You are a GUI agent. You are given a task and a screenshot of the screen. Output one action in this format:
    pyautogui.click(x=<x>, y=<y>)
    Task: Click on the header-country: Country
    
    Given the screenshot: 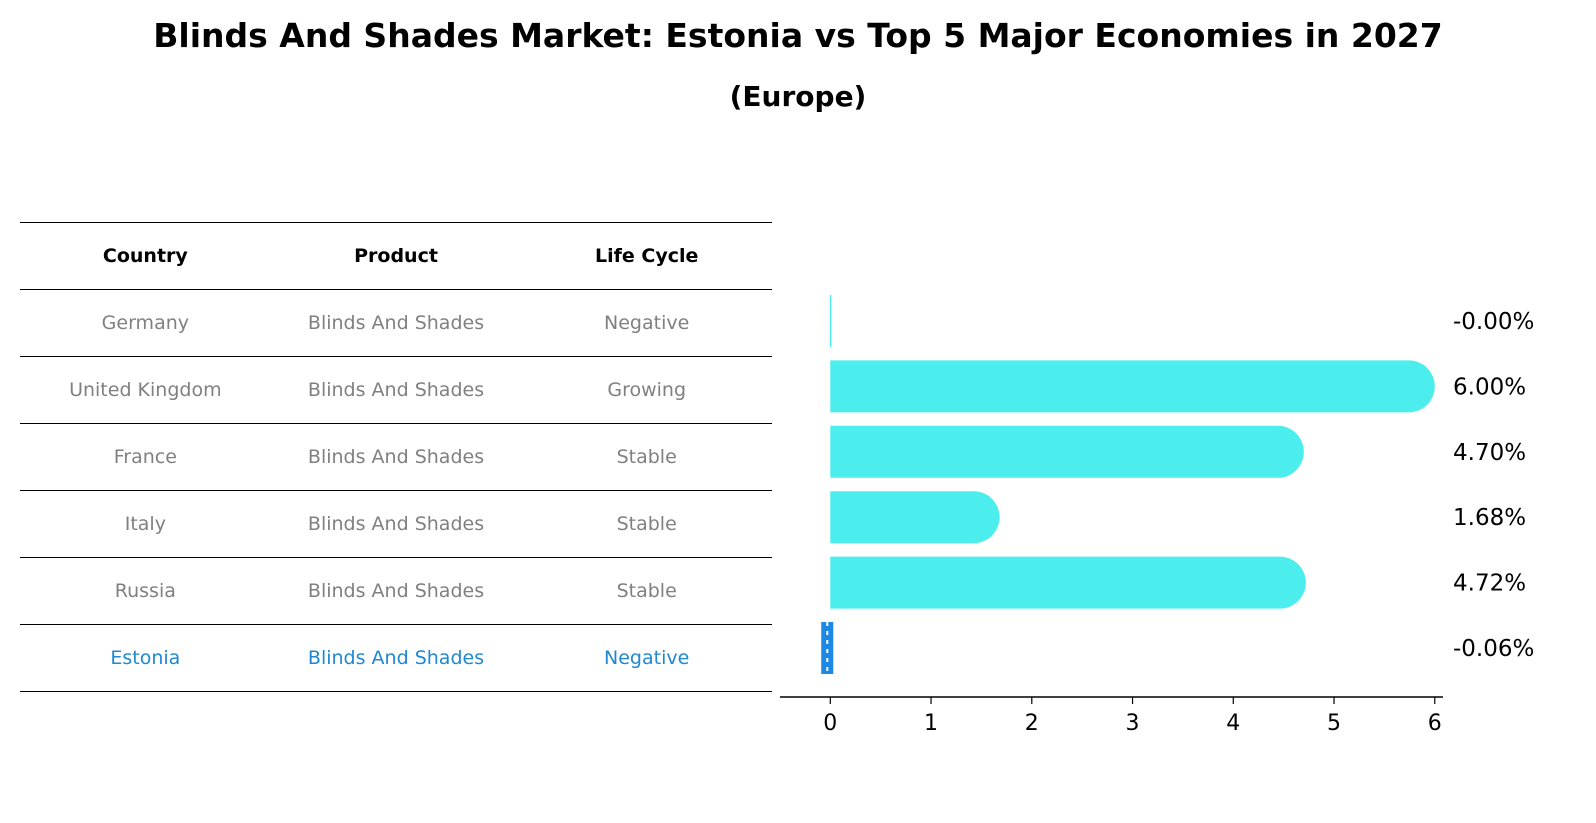 What is the action you would take?
    pyautogui.click(x=145, y=256)
    